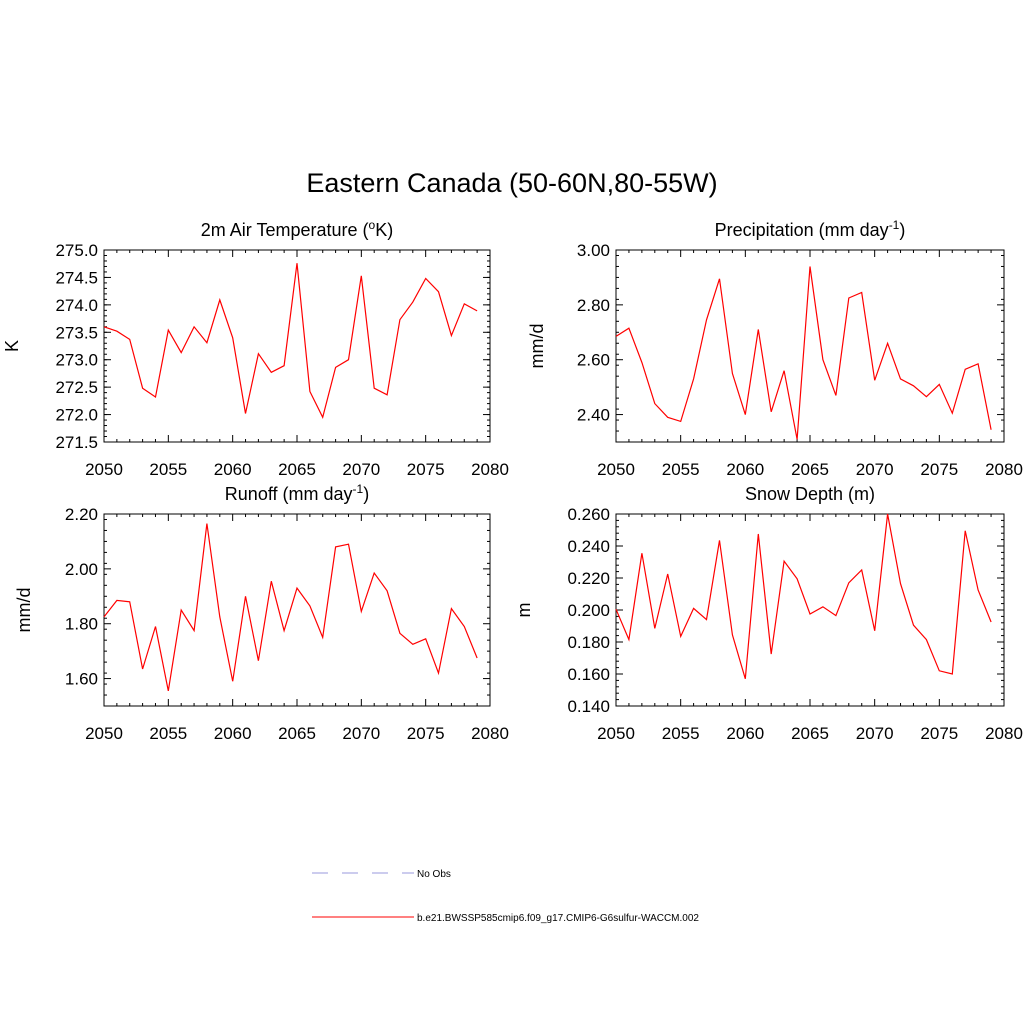  What do you see at coordinates (297, 229) in the screenshot?
I see `panel-title: 2m Air Temperature (oK)` at bounding box center [297, 229].